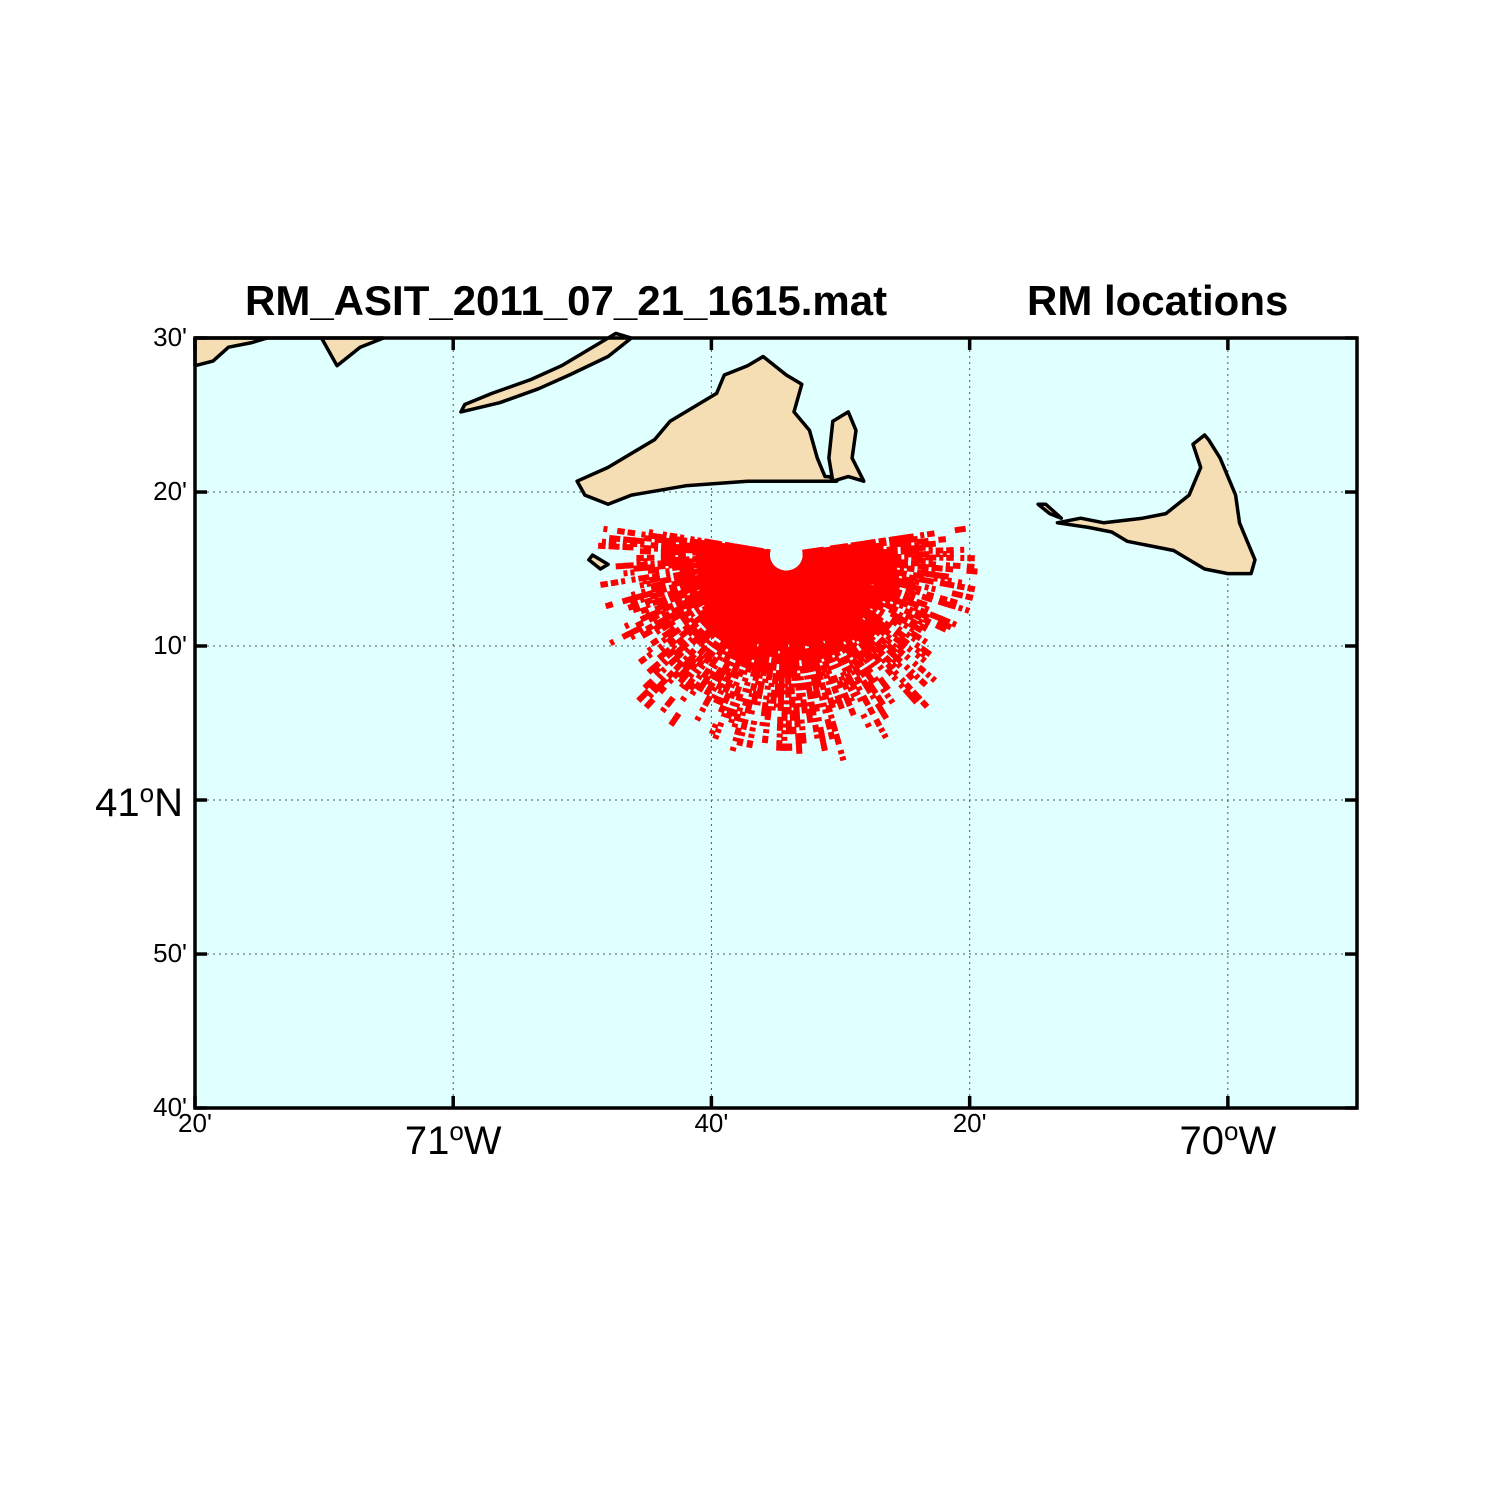 The width and height of the screenshot is (1500, 1500). What do you see at coordinates (725, 453) in the screenshot?
I see `landmasses` at bounding box center [725, 453].